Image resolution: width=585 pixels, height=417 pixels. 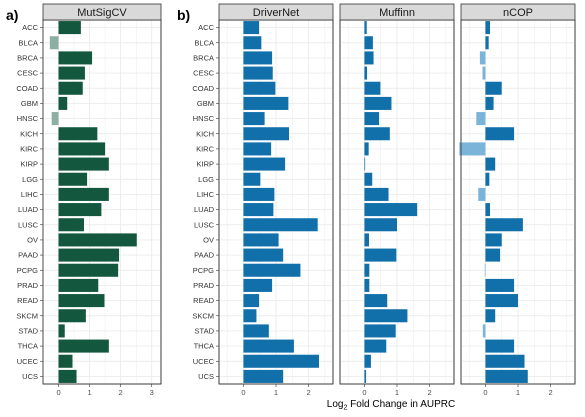 What do you see at coordinates (80, 210) in the screenshot?
I see `bar-mutsigcv-luad` at bounding box center [80, 210].